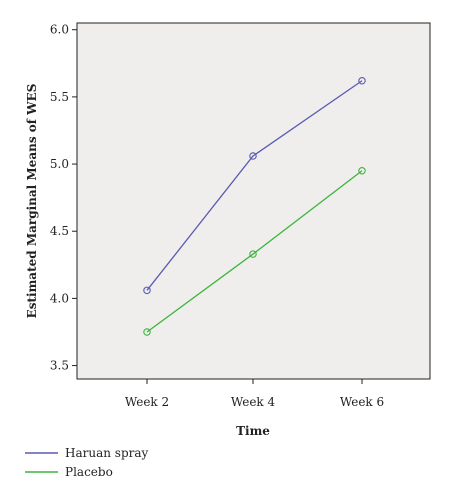 The image size is (458, 500). I want to click on y-tick-label: 6.0, so click(59, 30).